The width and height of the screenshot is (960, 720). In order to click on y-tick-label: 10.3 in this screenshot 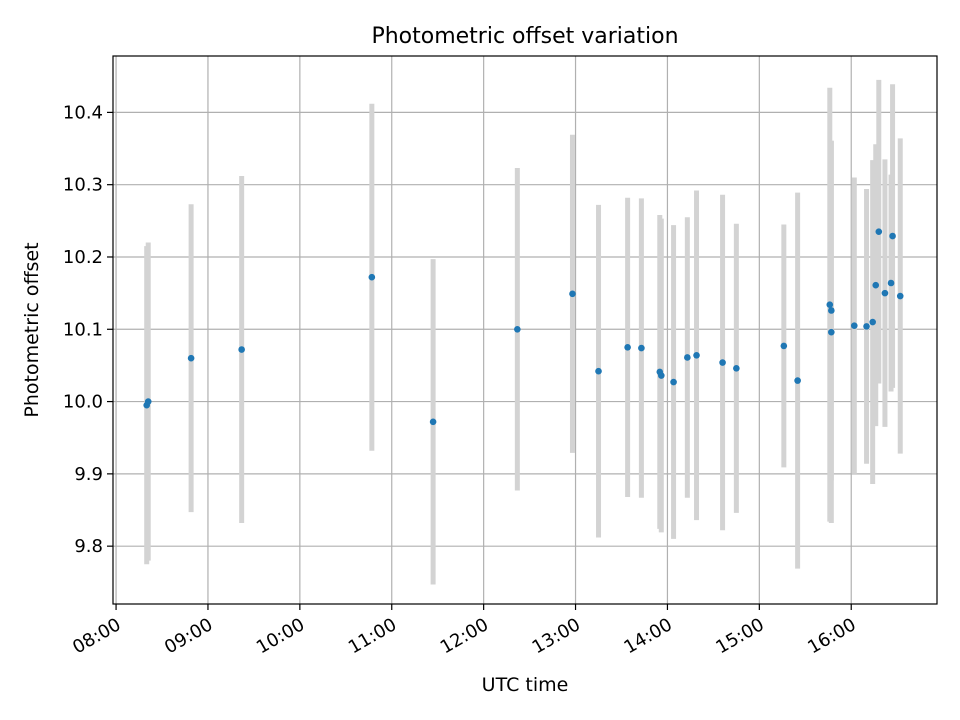, I will do `click(83, 185)`.